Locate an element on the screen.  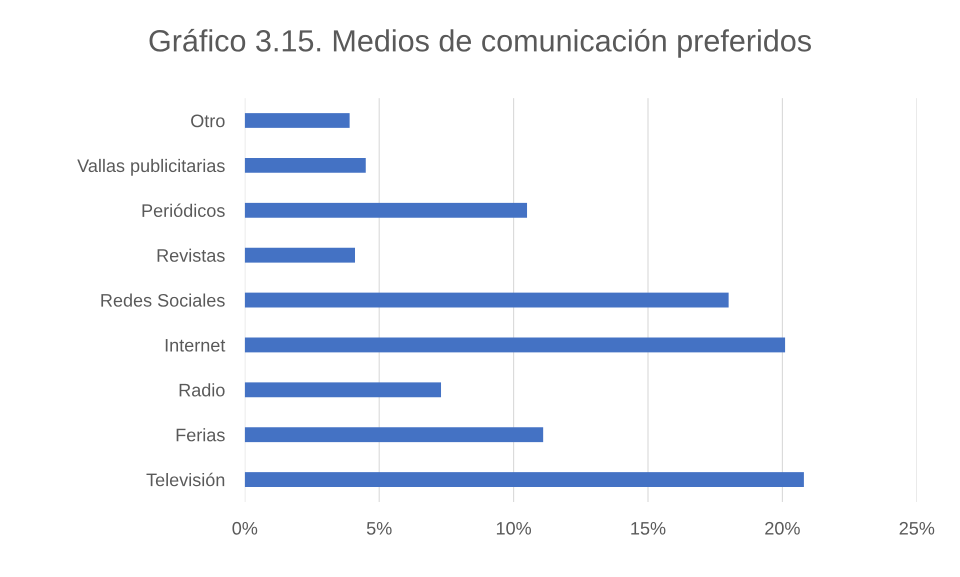
y-tick-label: Televisión is located at coordinates (185, 479).